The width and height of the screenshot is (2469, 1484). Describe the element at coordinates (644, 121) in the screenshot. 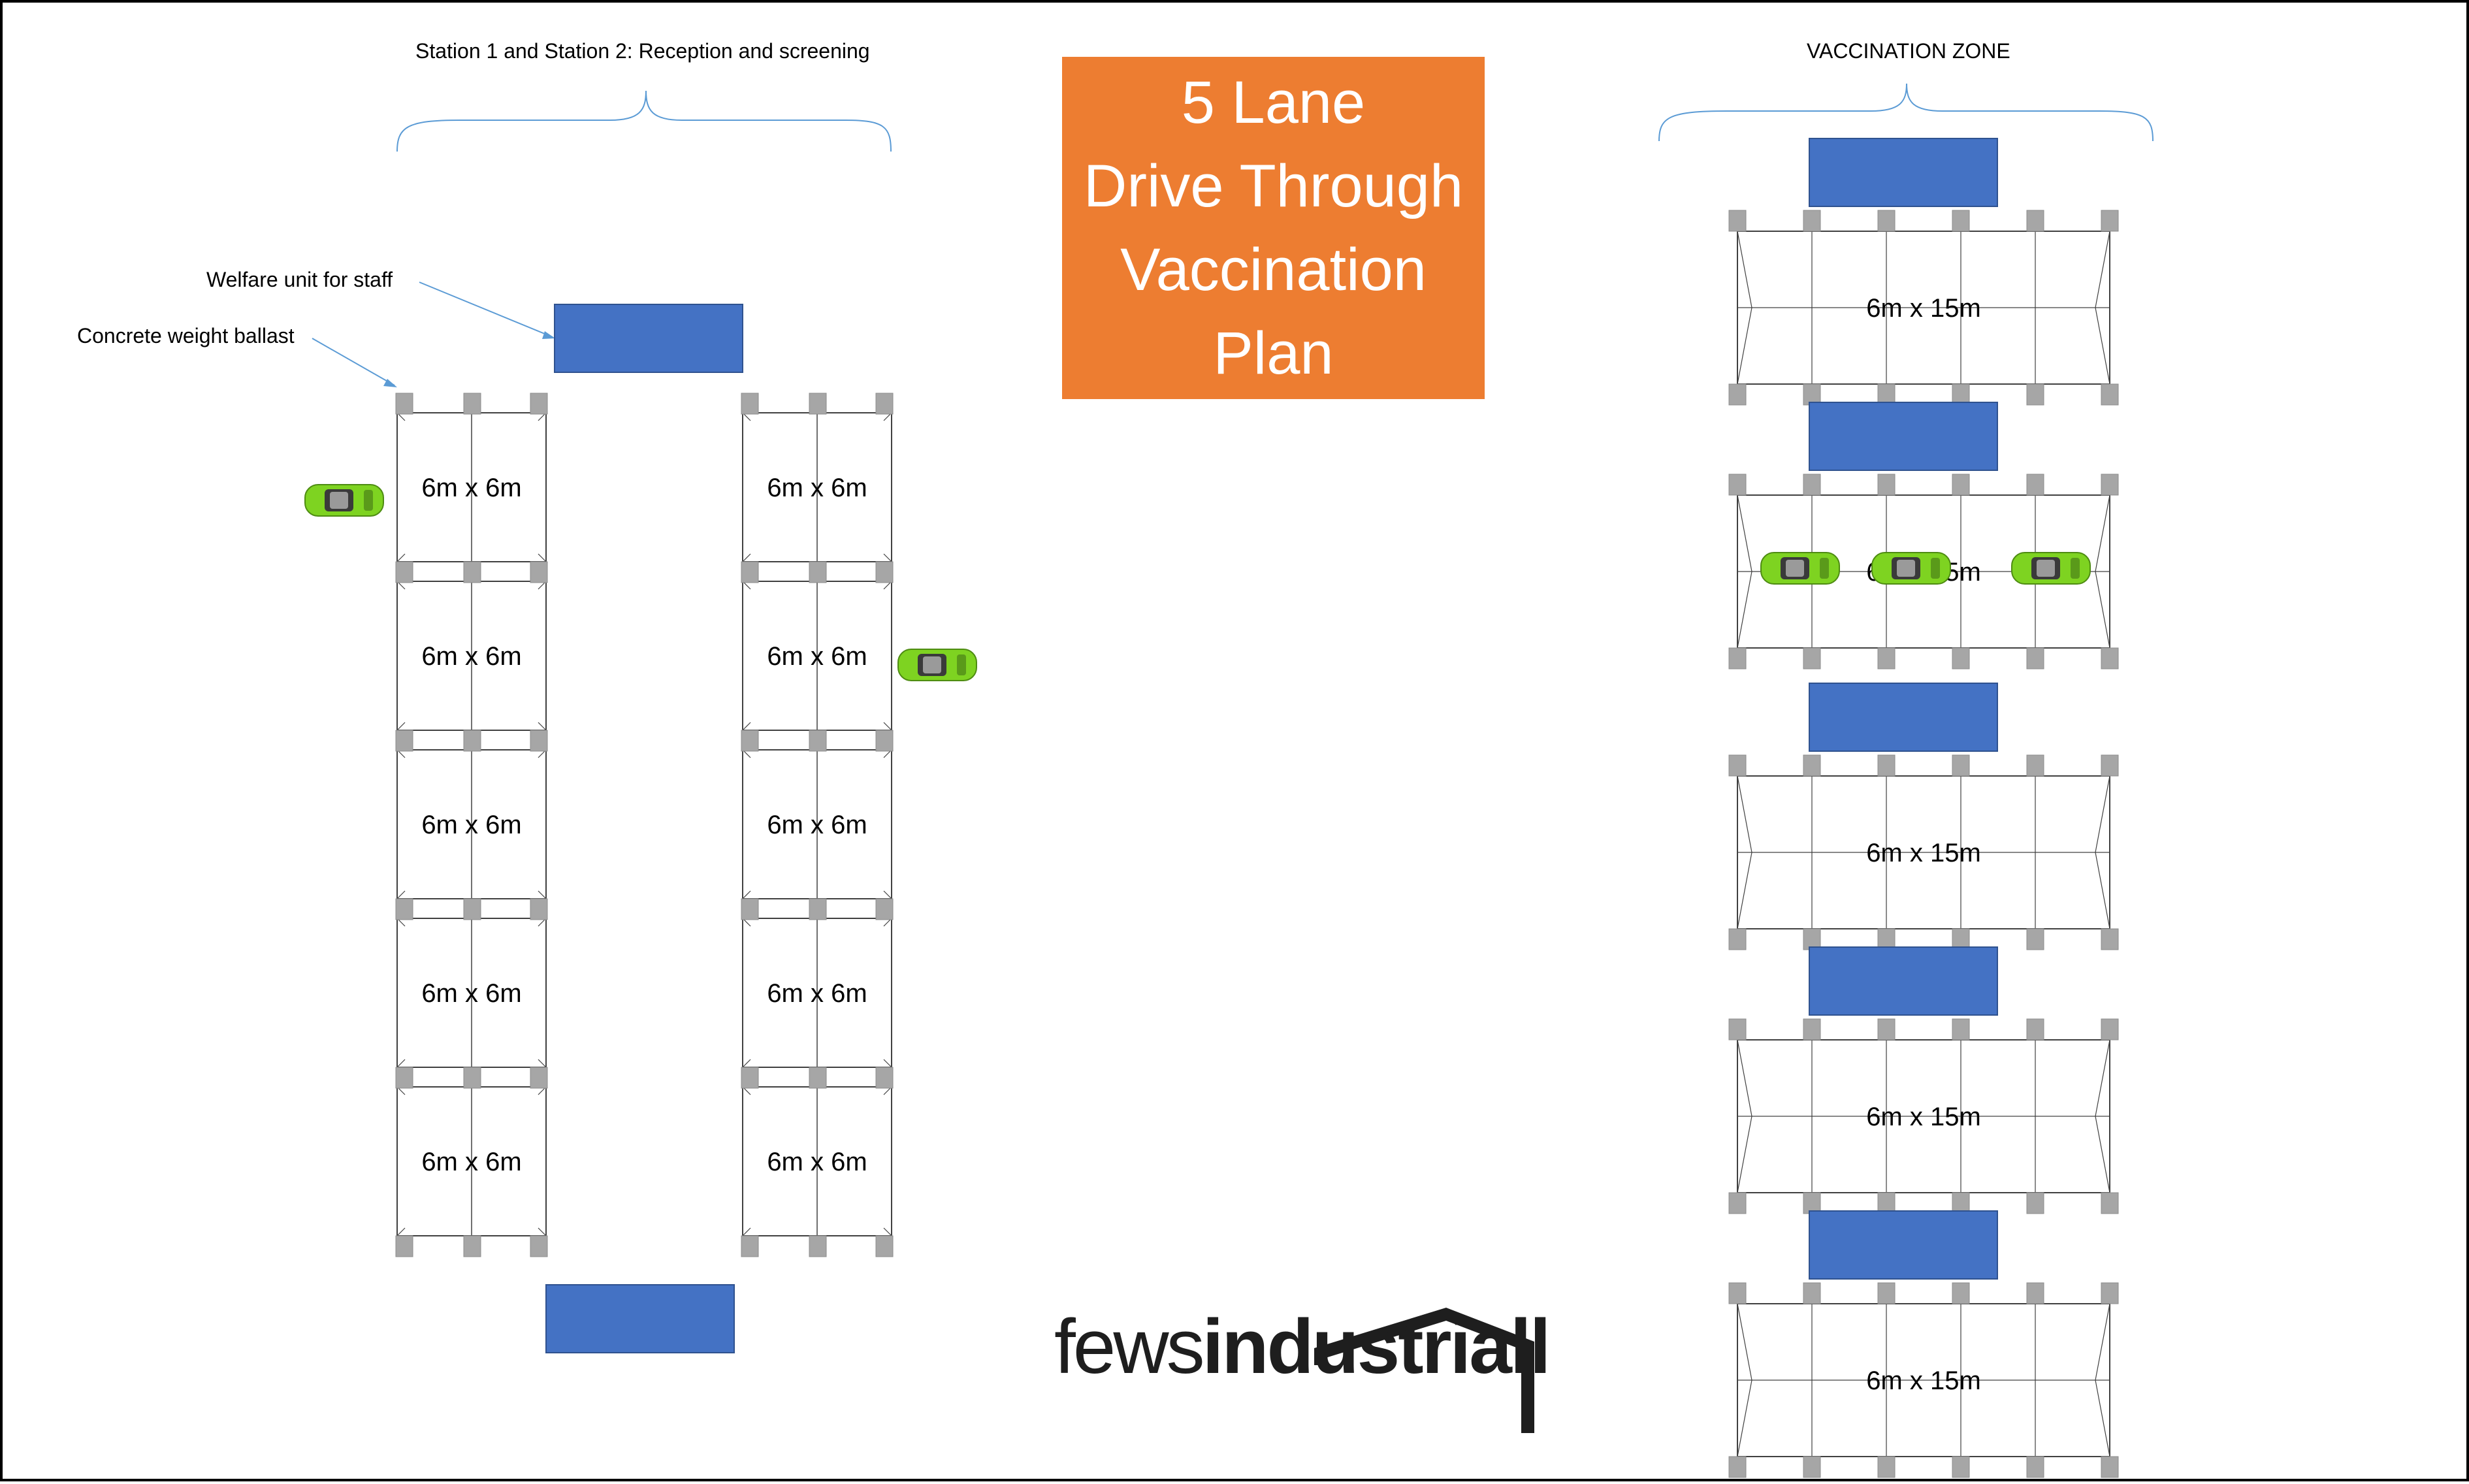

I see `reception-bracket` at that location.